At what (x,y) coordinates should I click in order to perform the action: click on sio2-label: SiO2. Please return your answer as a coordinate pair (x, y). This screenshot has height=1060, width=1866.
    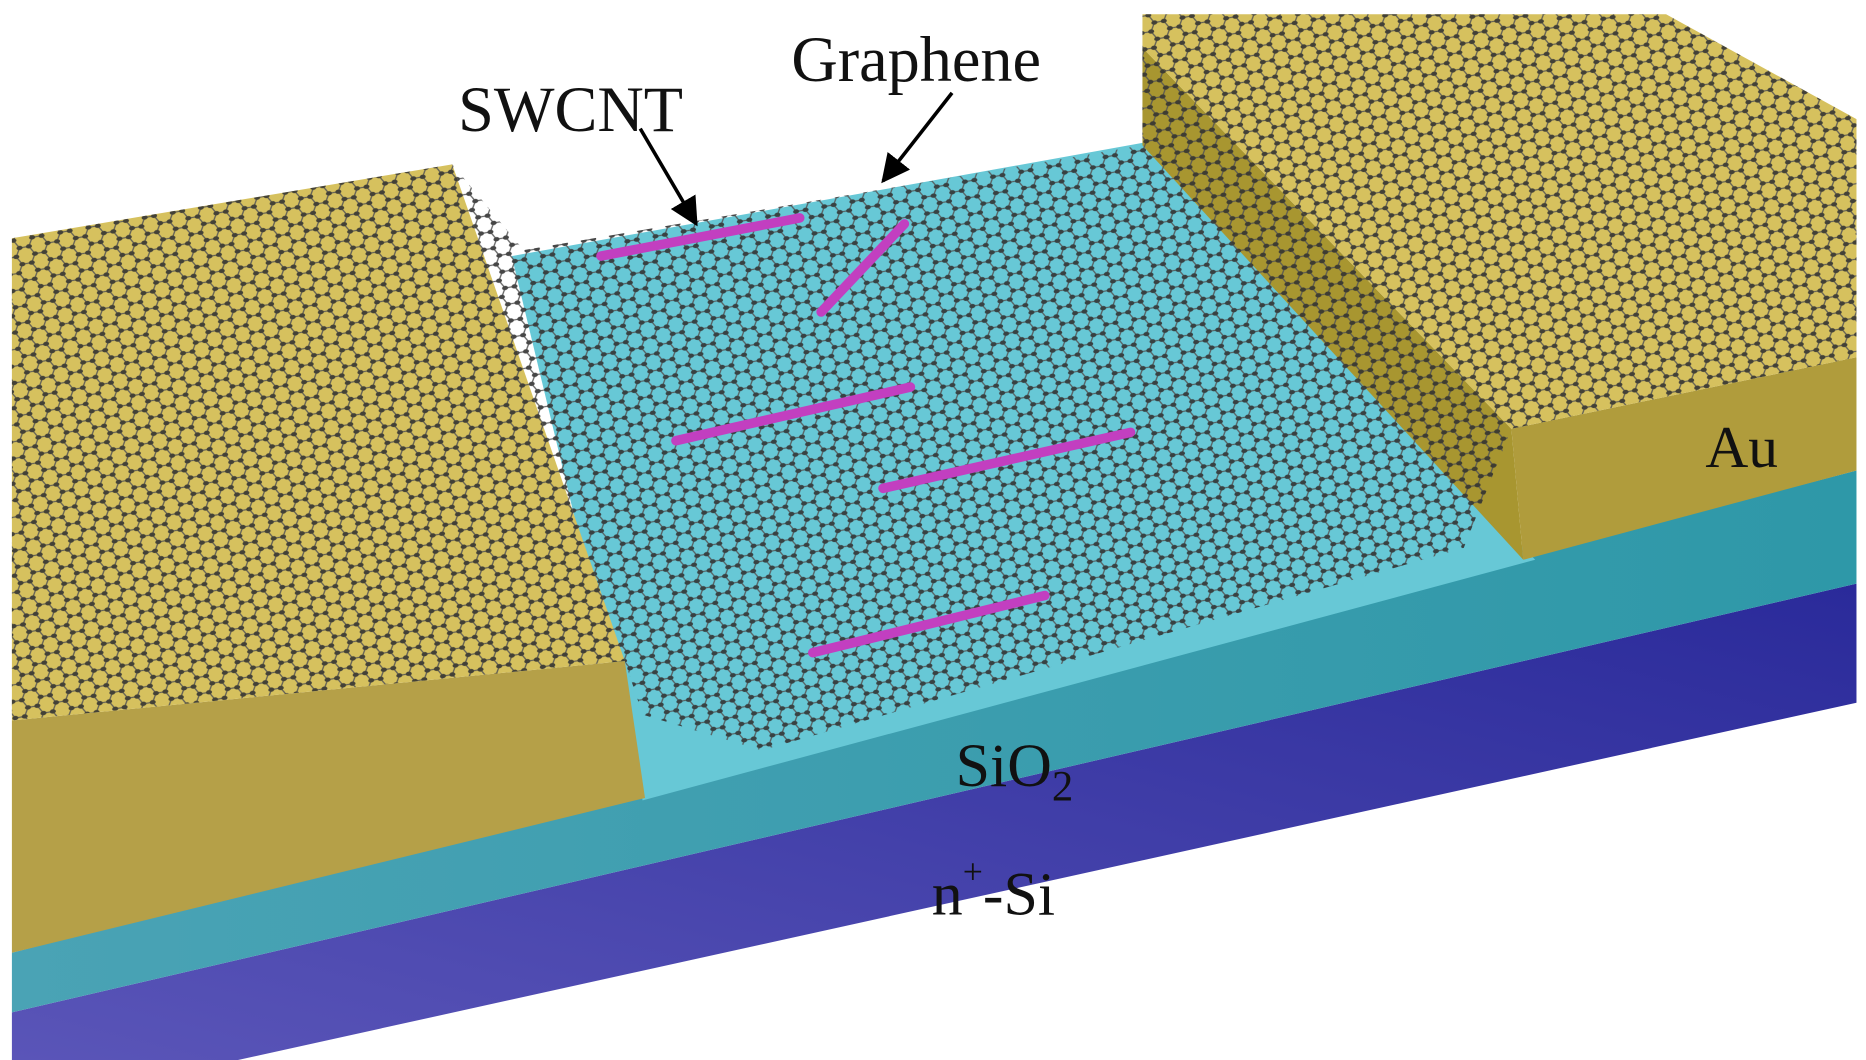
    Looking at the image, I should click on (1015, 771).